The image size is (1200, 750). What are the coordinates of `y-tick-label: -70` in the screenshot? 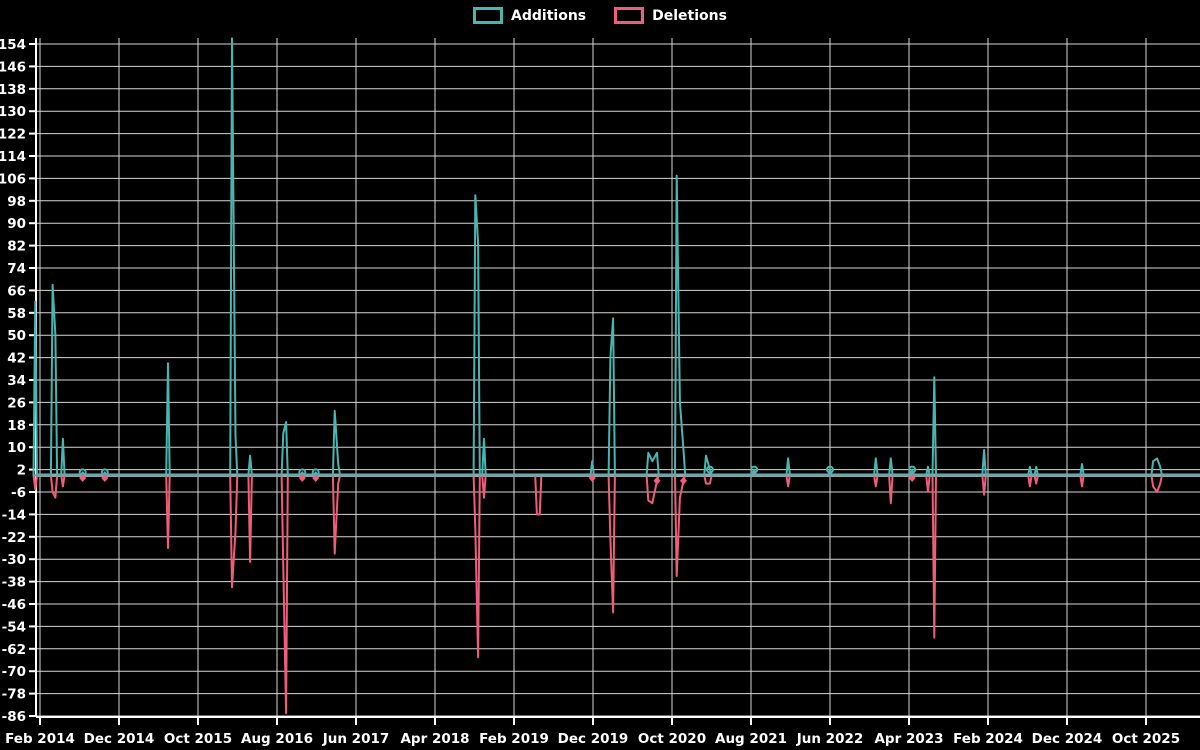 It's located at (14, 672).